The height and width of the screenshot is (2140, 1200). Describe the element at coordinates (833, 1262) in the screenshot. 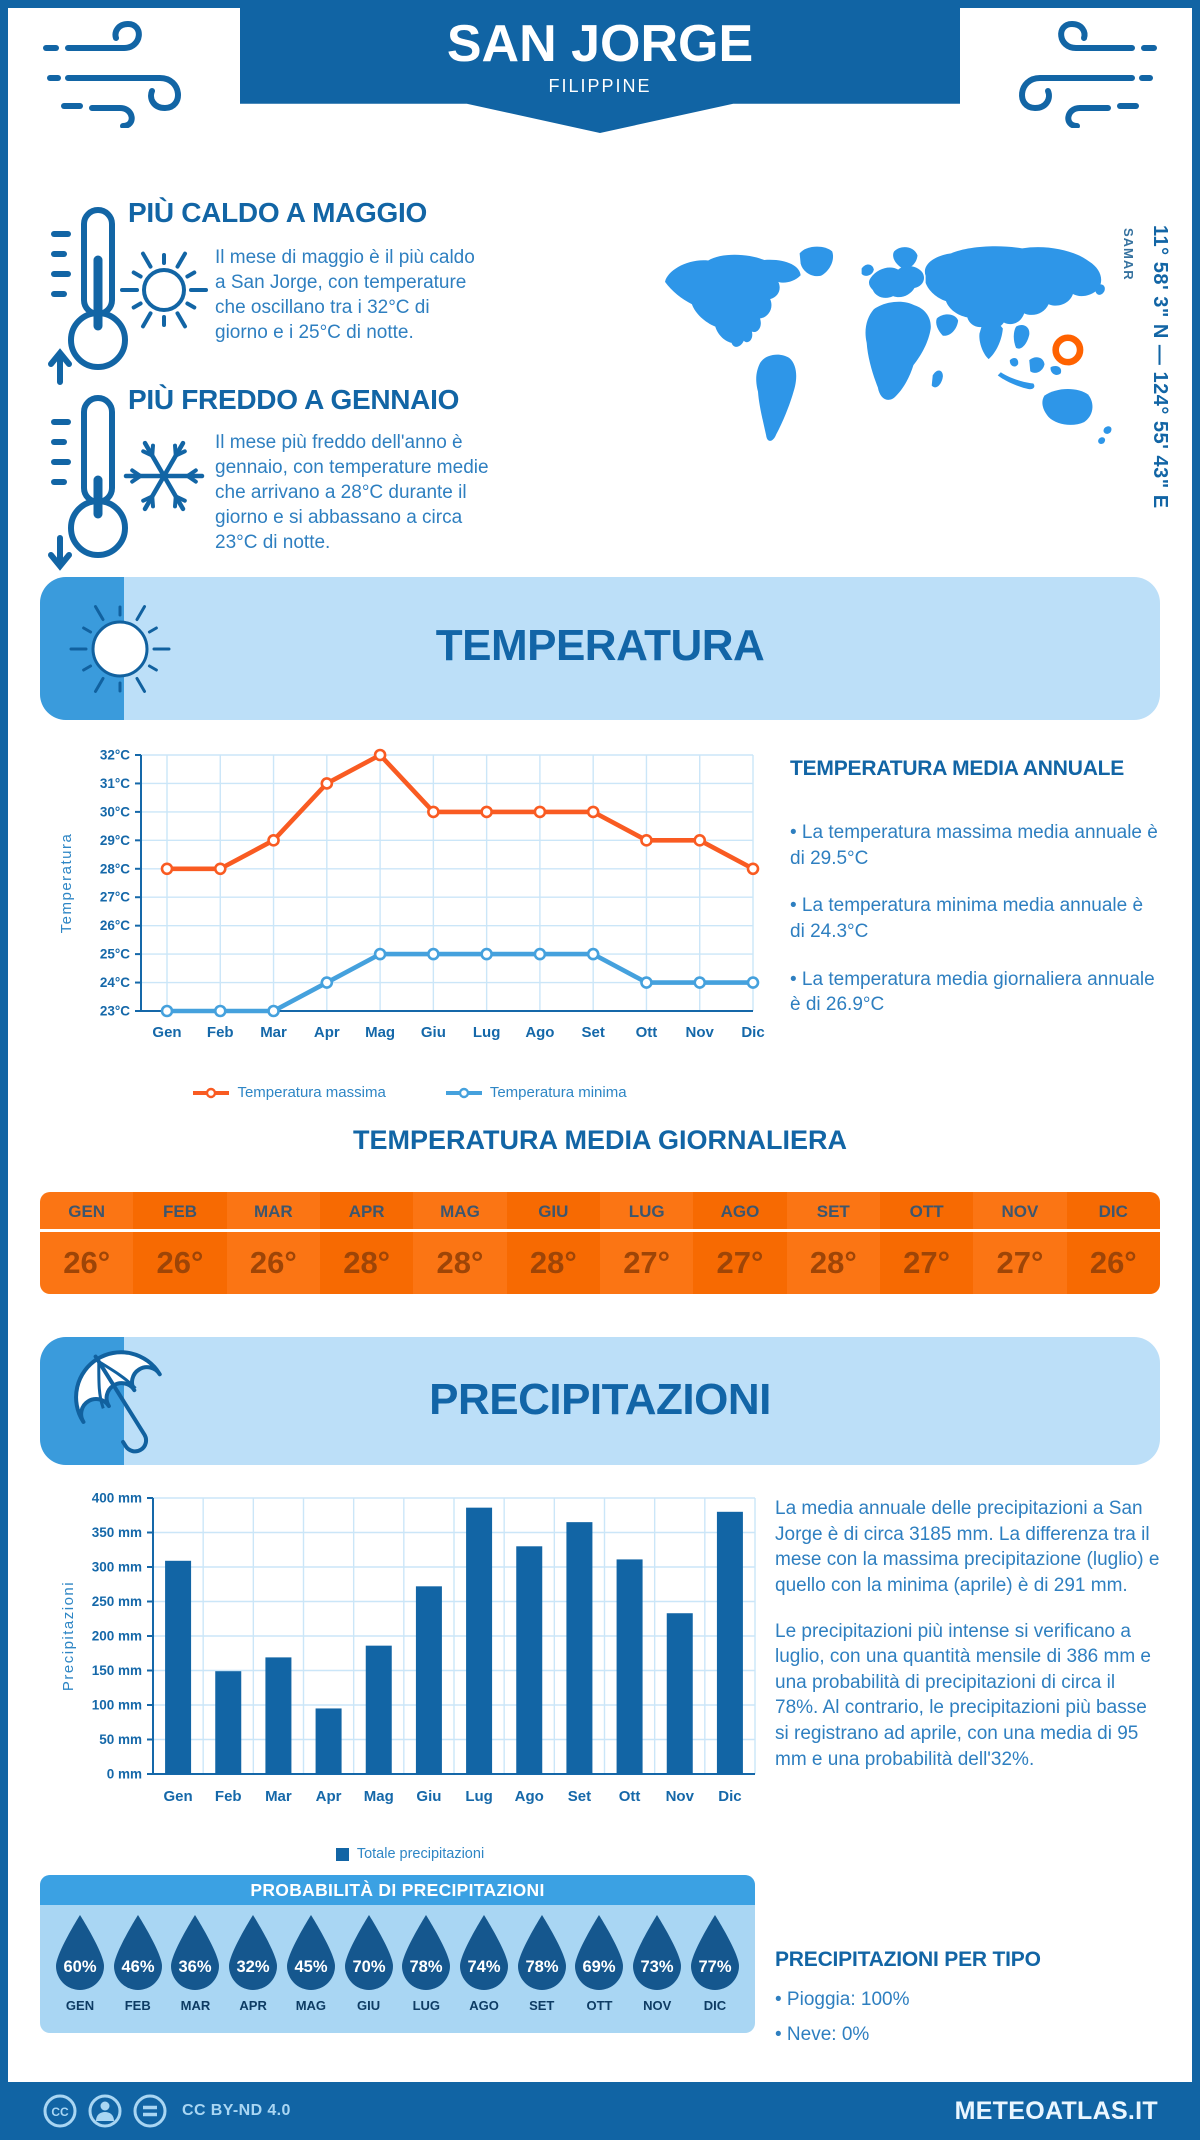

I see `daily-temperature-value: 28°` at that location.